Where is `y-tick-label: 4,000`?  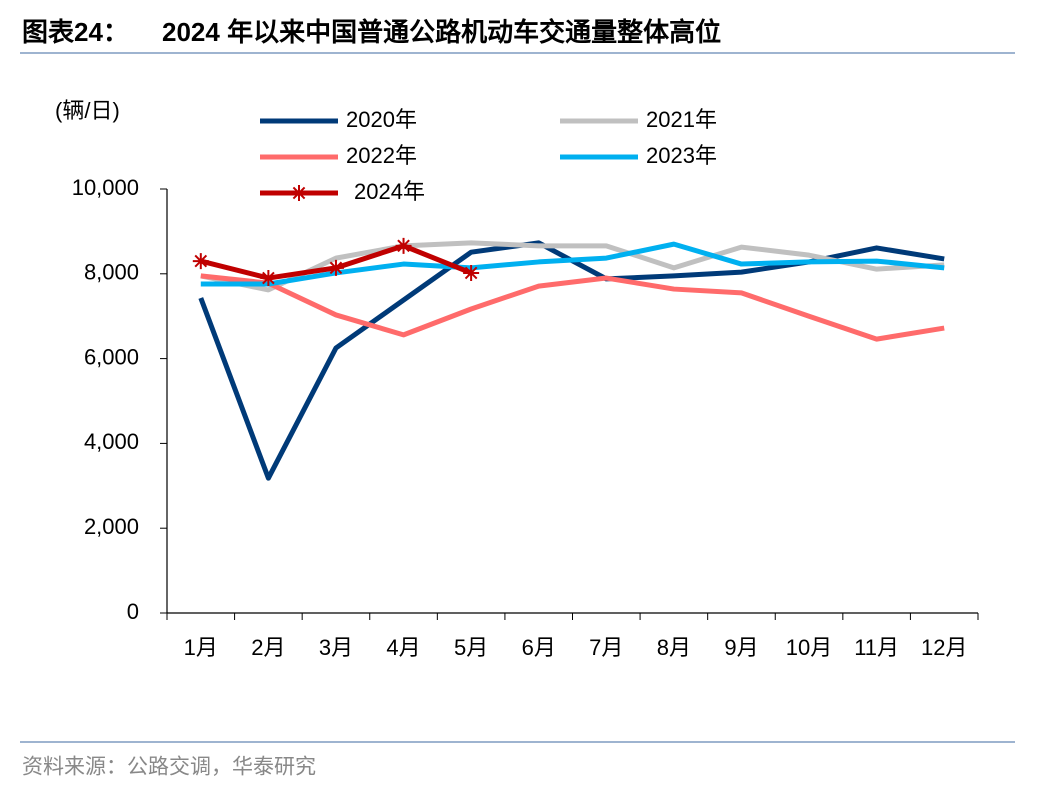
y-tick-label: 4,000 is located at coordinates (111, 441).